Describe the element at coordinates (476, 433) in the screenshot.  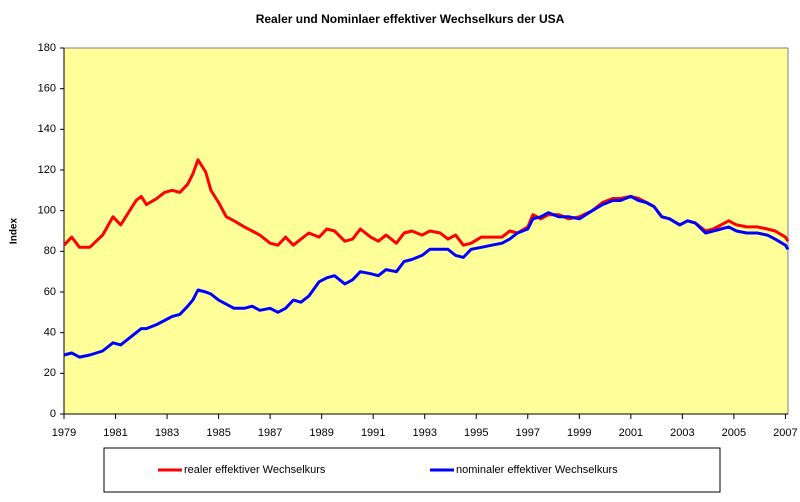
I see `x-tick-label: 1995` at that location.